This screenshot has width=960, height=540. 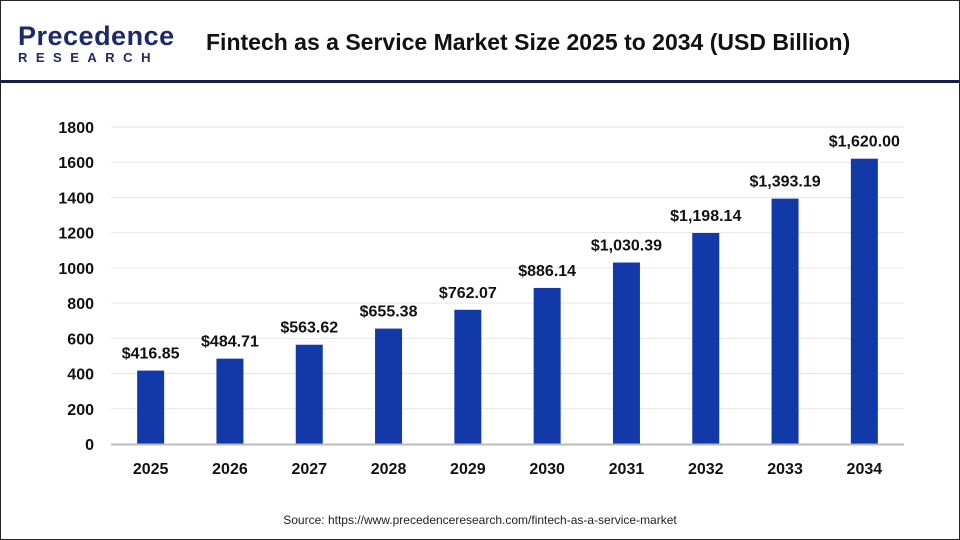 I want to click on data-label: $484.71, so click(x=230, y=342).